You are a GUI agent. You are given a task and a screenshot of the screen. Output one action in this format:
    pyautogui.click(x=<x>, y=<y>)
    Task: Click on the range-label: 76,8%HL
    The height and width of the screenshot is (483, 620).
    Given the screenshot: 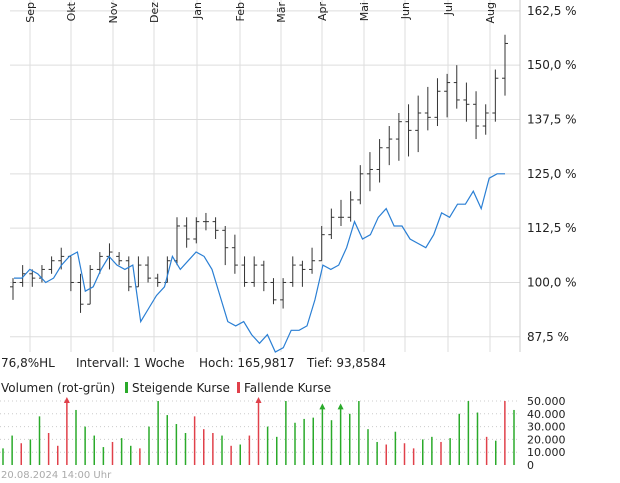 What is the action you would take?
    pyautogui.click(x=28, y=363)
    